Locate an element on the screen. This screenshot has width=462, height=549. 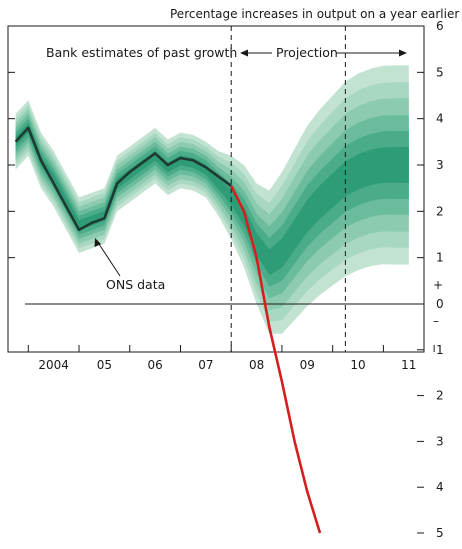
y-tick-label-5: 5 is located at coordinates (440, 72).